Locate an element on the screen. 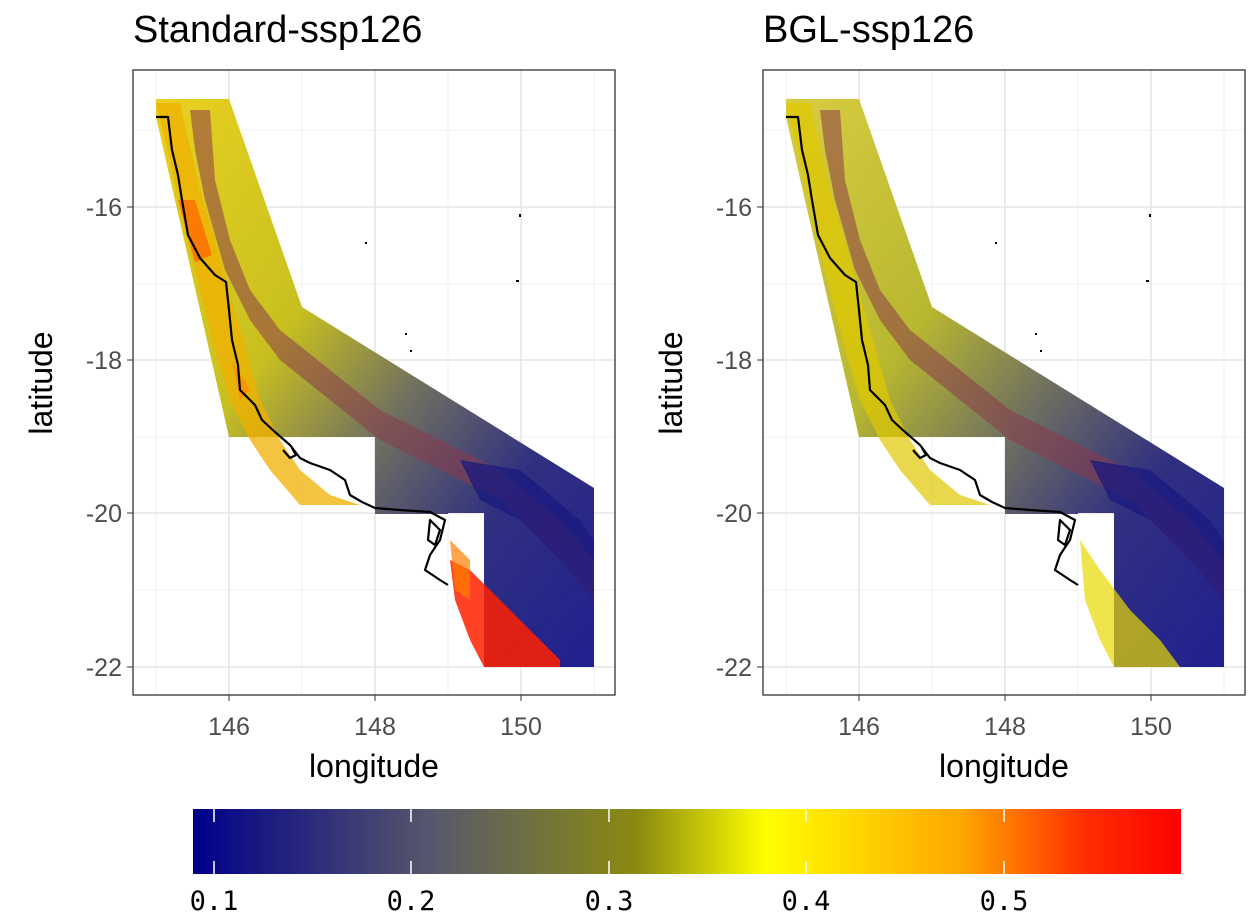 The height and width of the screenshot is (917, 1259). colorbar-ticks is located at coordinates (609, 841).